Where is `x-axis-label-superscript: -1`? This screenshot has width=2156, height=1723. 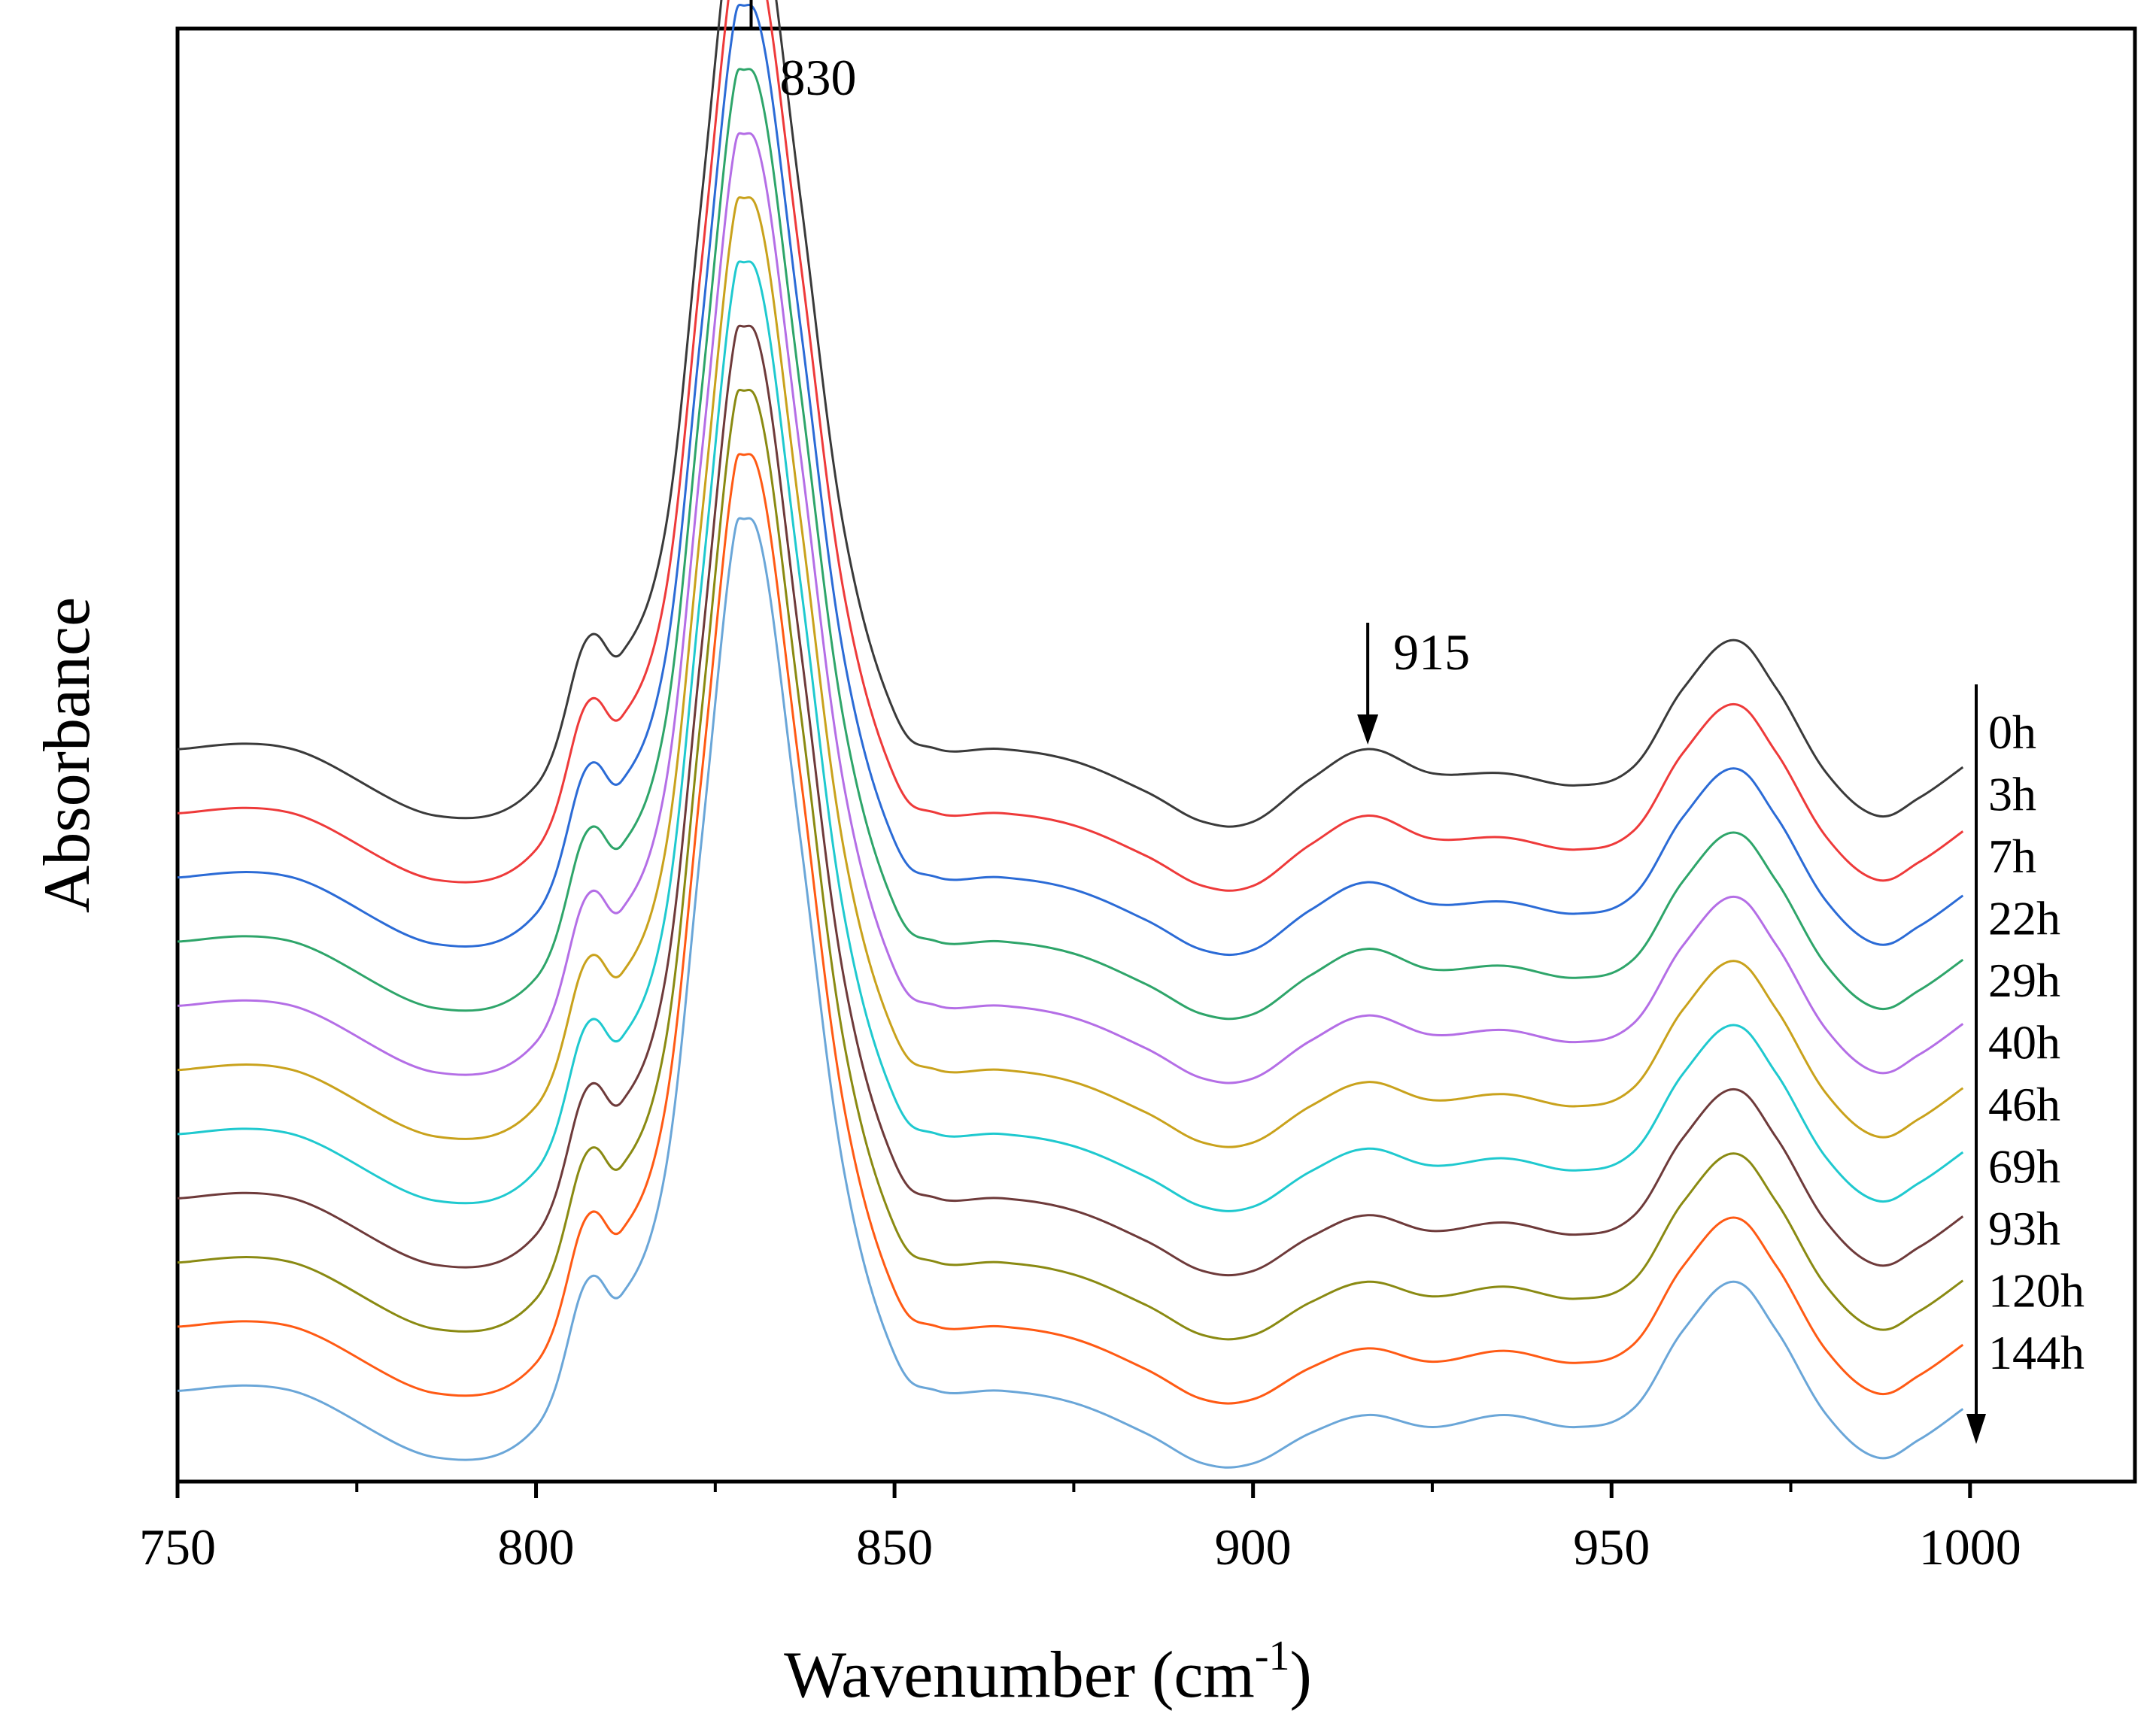 x-axis-label-superscript: -1 is located at coordinates (1272, 1656).